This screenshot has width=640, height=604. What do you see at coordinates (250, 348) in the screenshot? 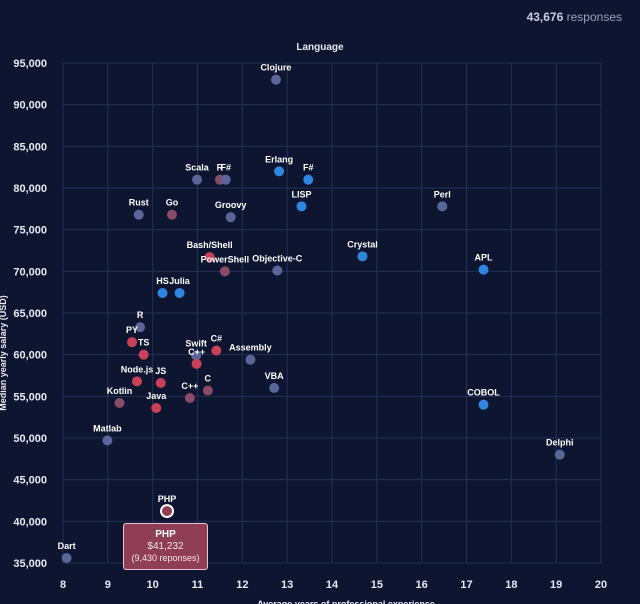
I see `point-label: Assembly` at bounding box center [250, 348].